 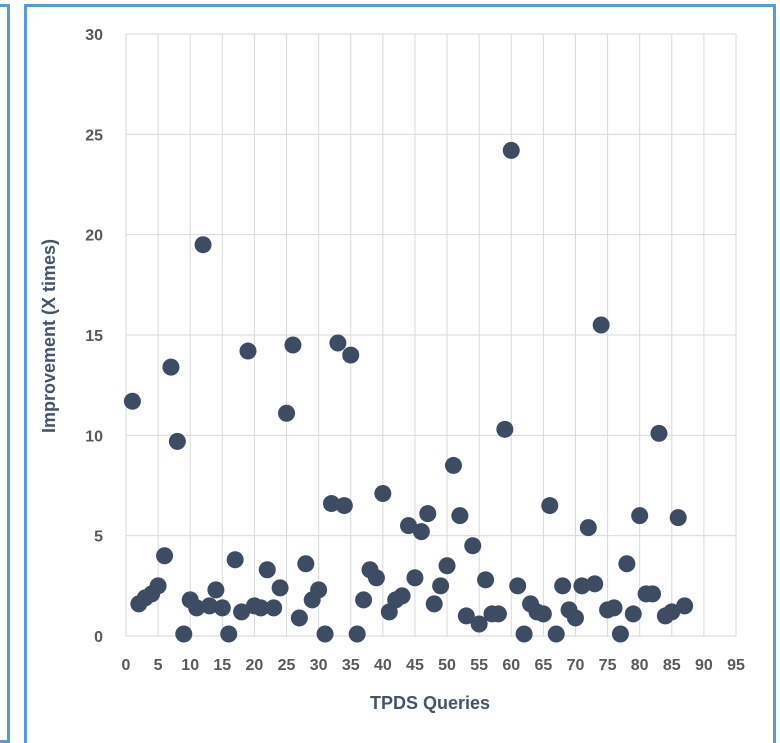 I want to click on y-tick-label: 25, so click(x=94, y=135).